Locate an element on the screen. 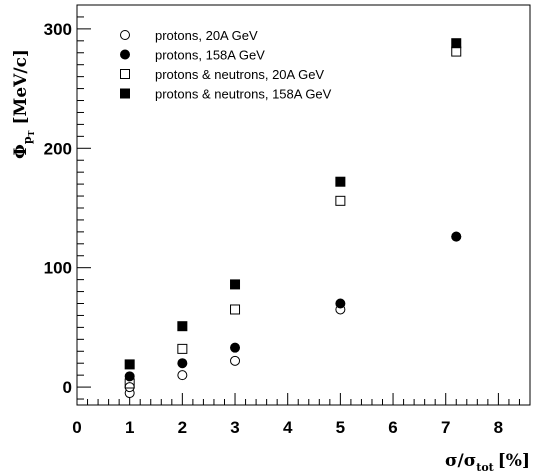  x-axis-title: σ/σtot [%] is located at coordinates (487, 462).